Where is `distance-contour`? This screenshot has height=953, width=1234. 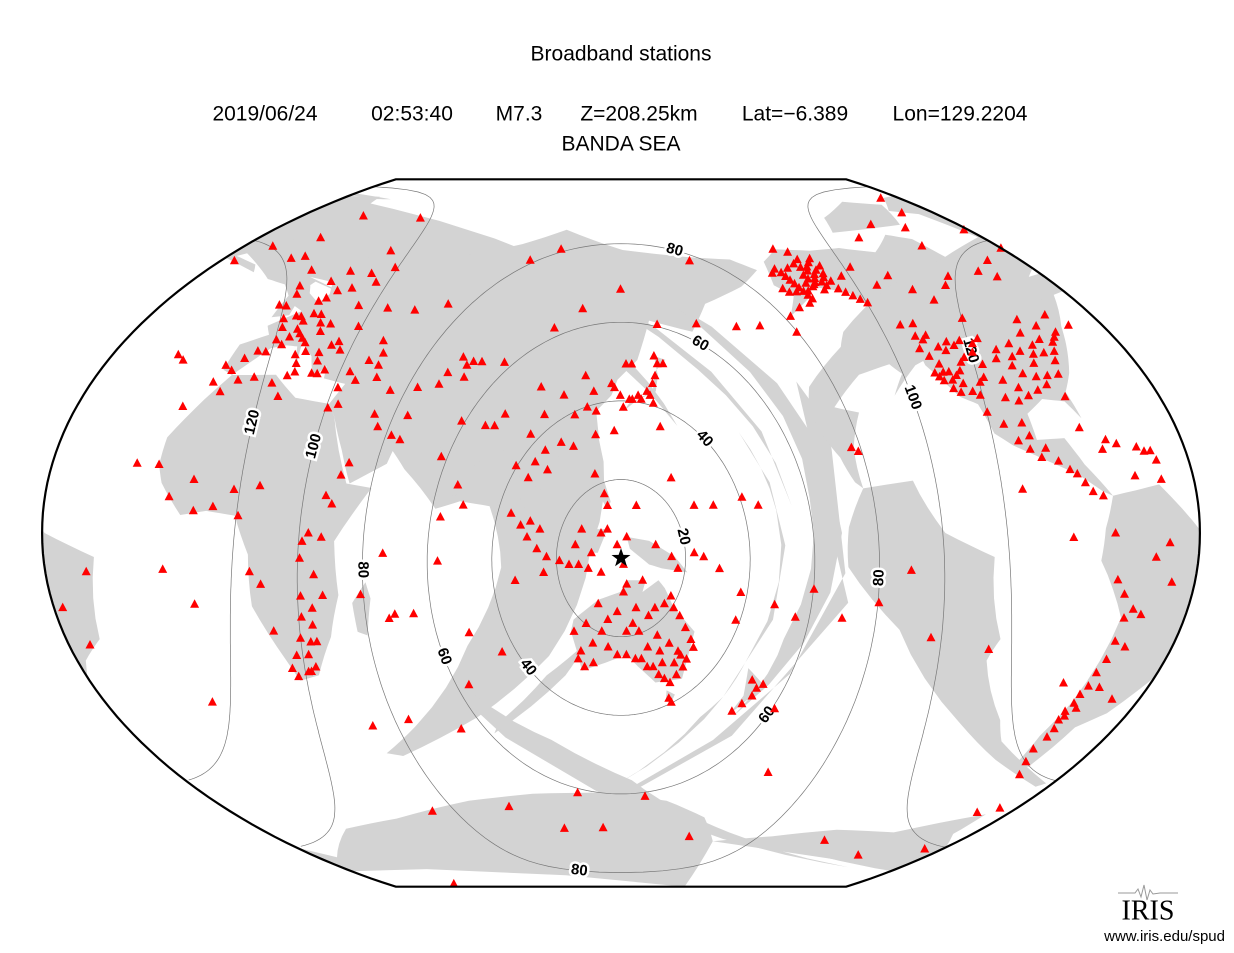 distance-contour is located at coordinates (621, 558).